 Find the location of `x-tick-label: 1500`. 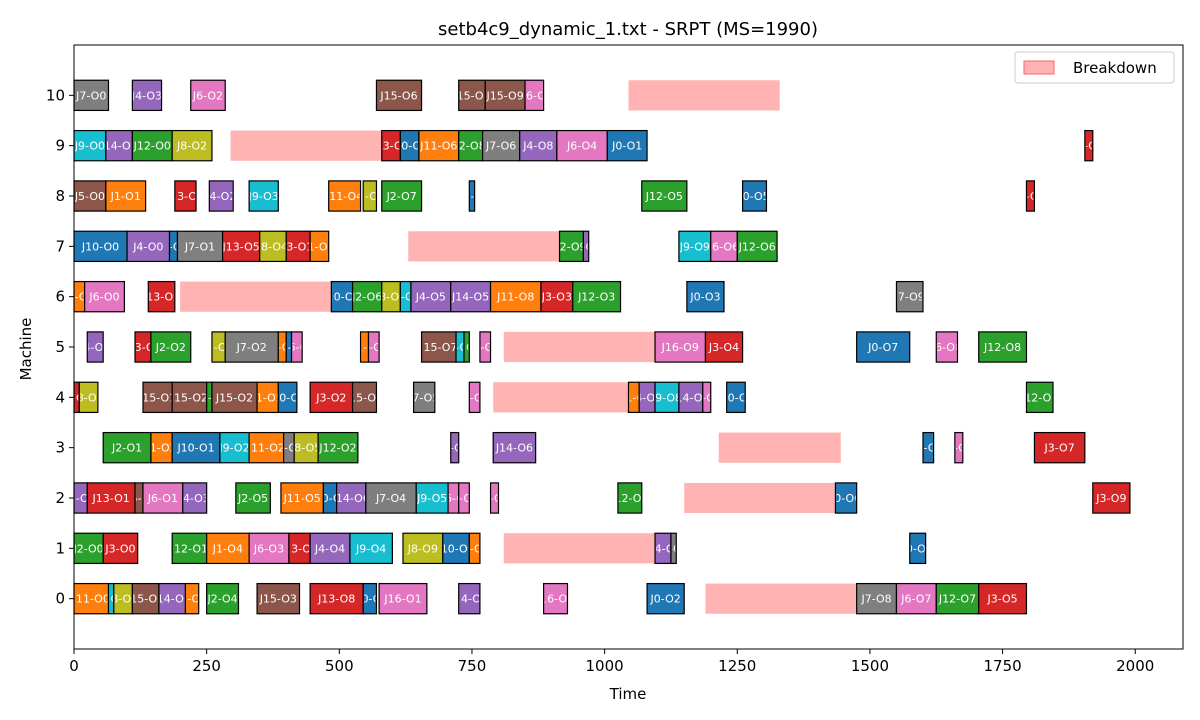

x-tick-label: 1500 is located at coordinates (870, 666).